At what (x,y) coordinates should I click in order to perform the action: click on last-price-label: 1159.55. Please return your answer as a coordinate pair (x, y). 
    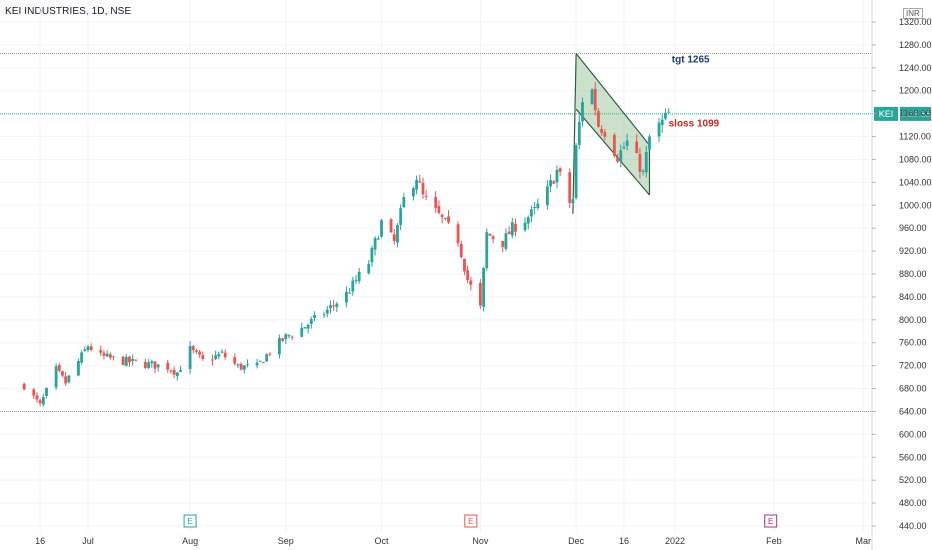
    Looking at the image, I should click on (915, 114).